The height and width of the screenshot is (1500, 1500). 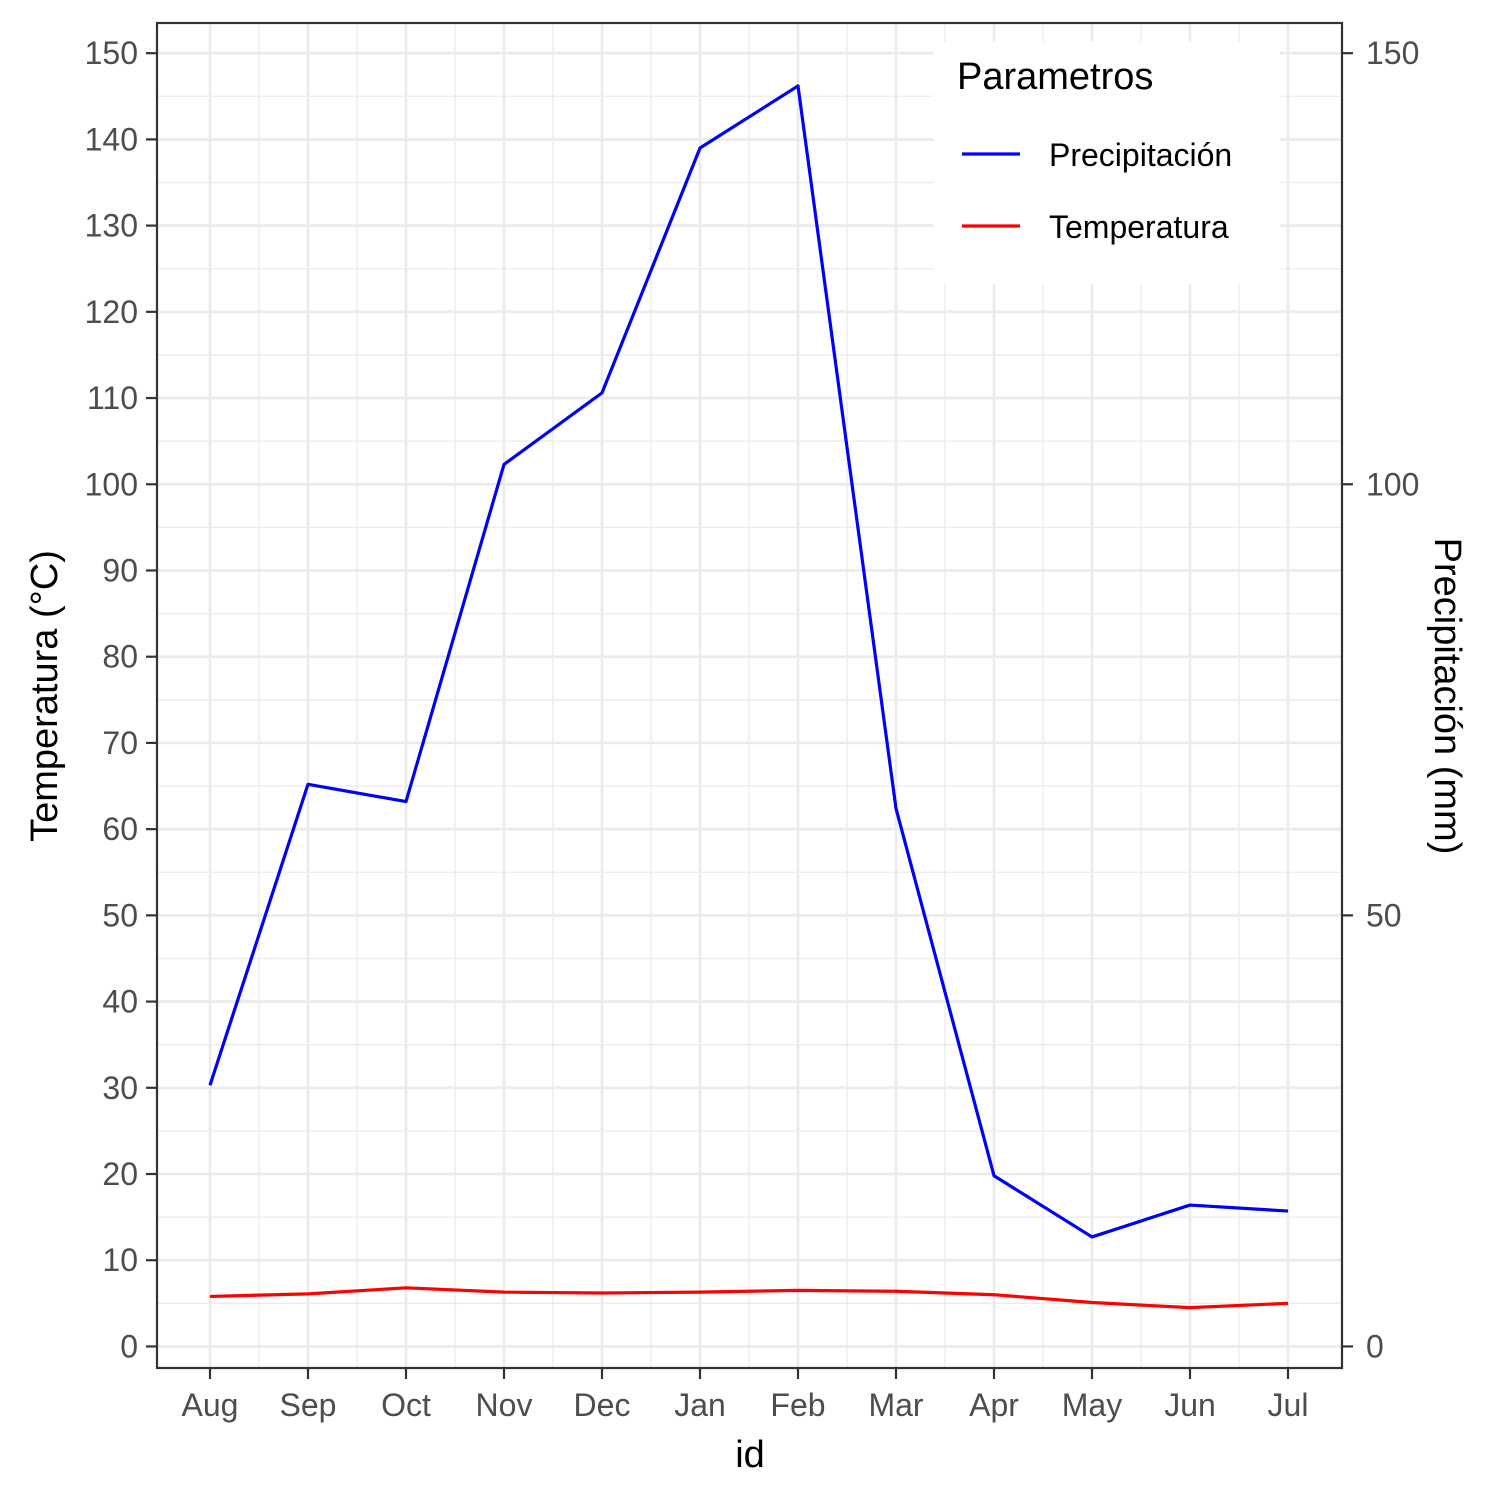 I want to click on legend: Parametros Precipitación Temperatura, so click(x=1107, y=163).